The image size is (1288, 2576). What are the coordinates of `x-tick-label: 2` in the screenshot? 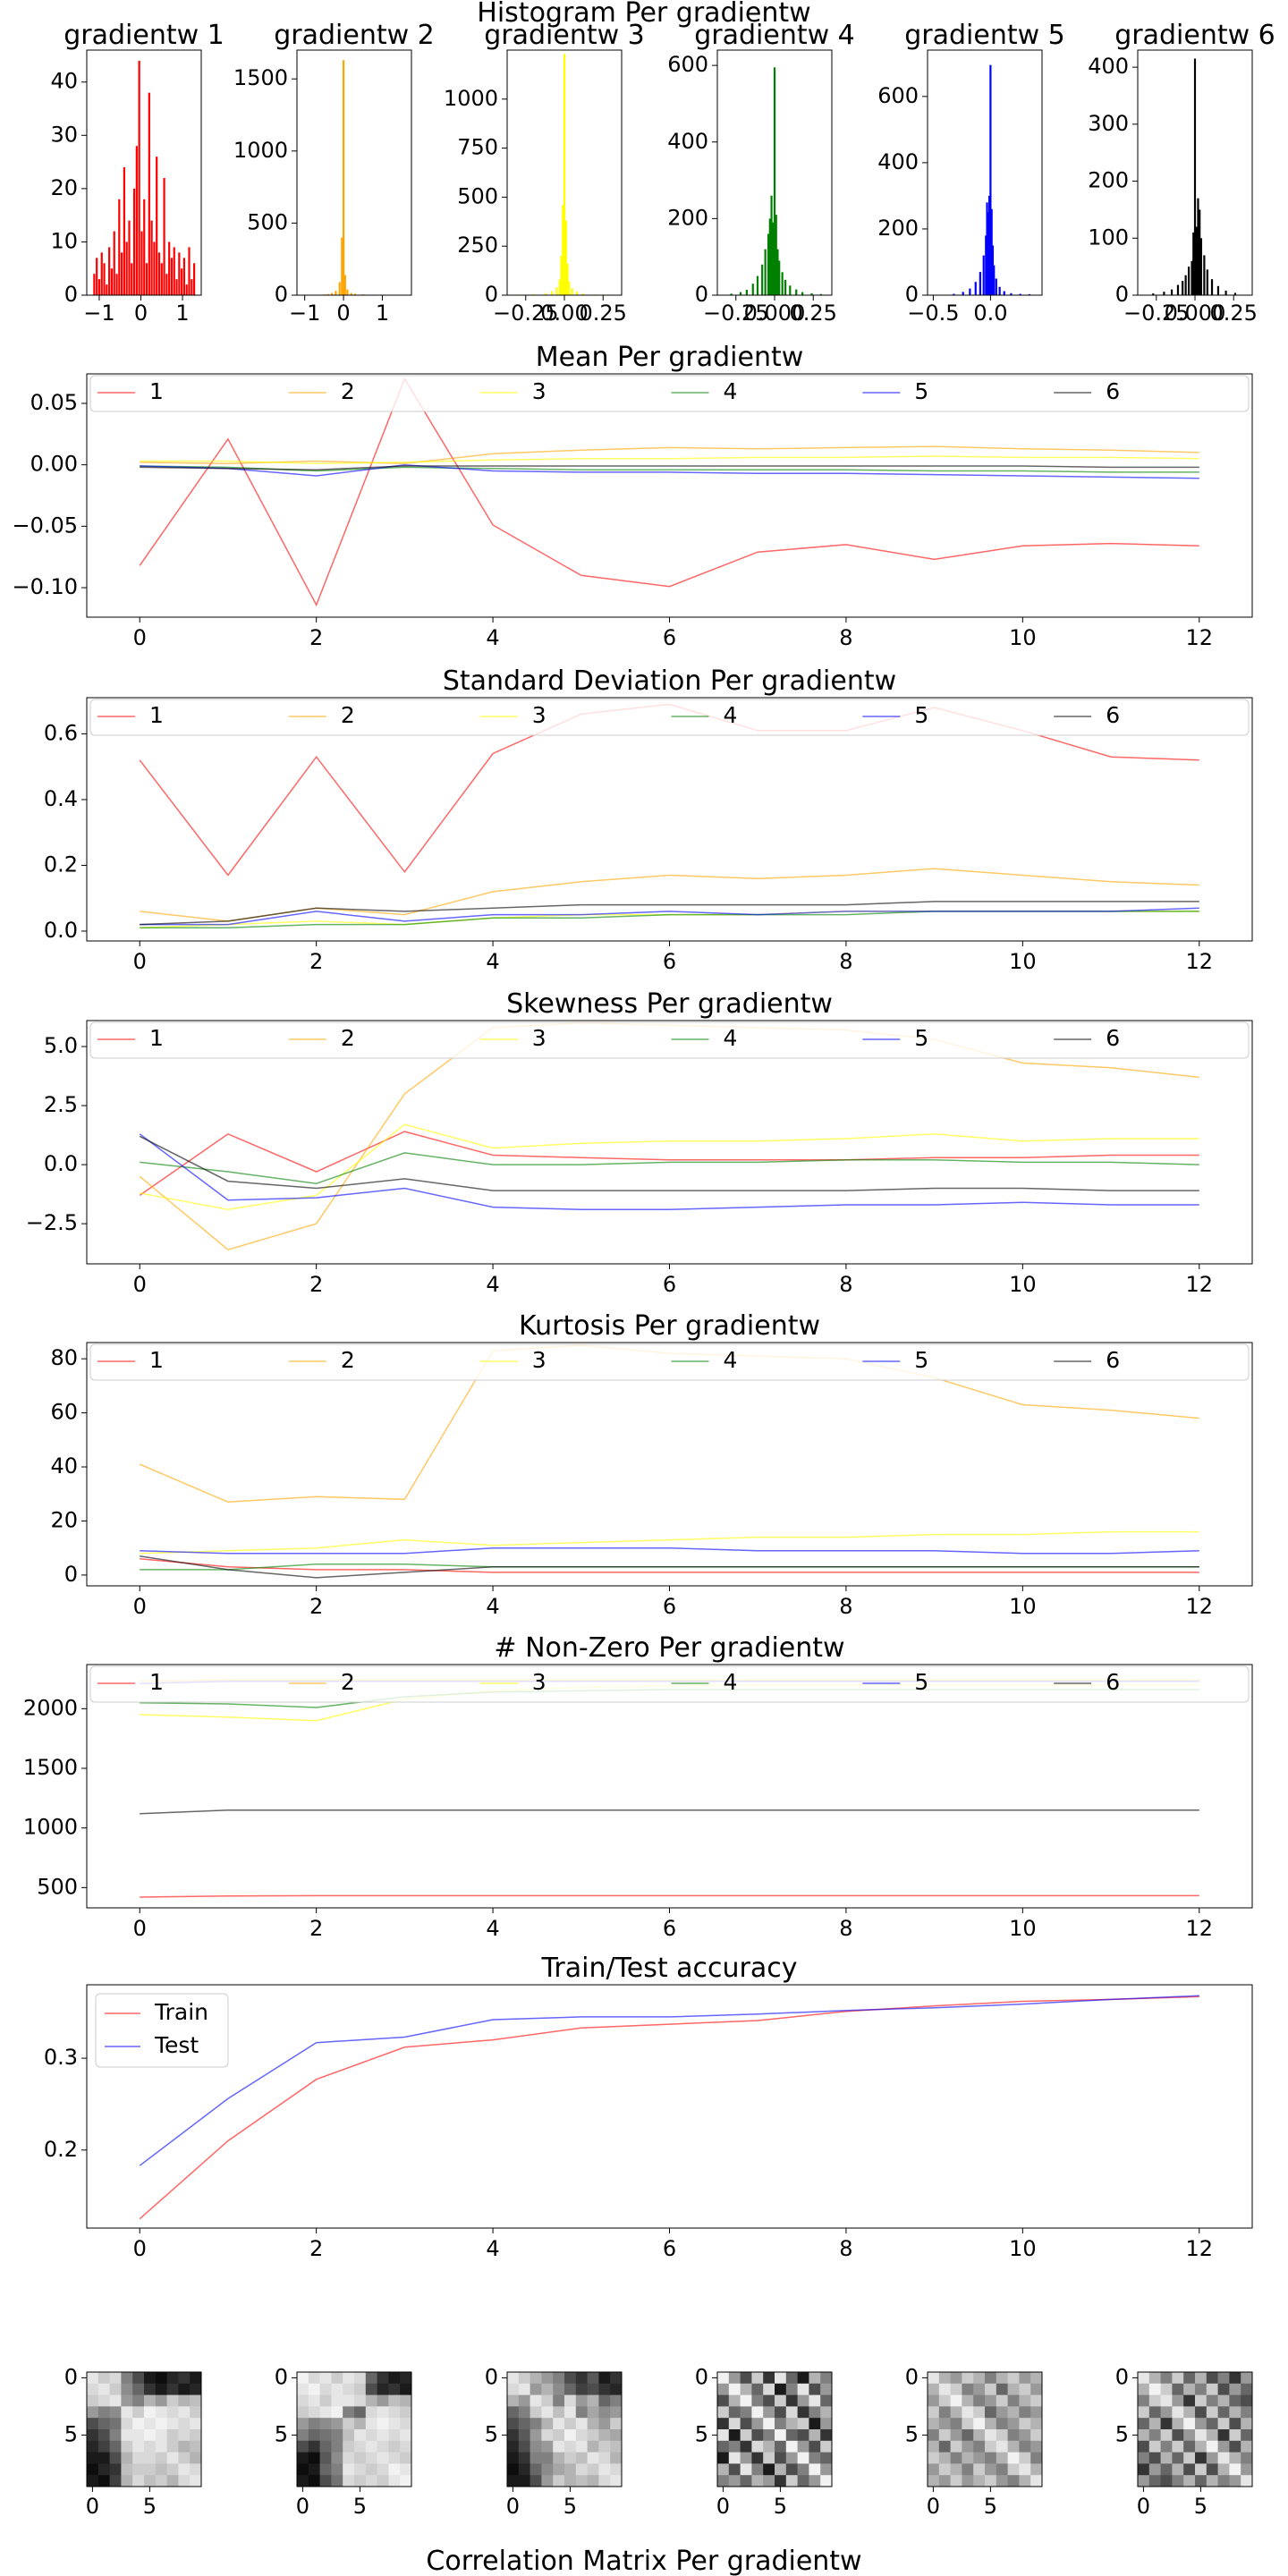 It's located at (316, 961).